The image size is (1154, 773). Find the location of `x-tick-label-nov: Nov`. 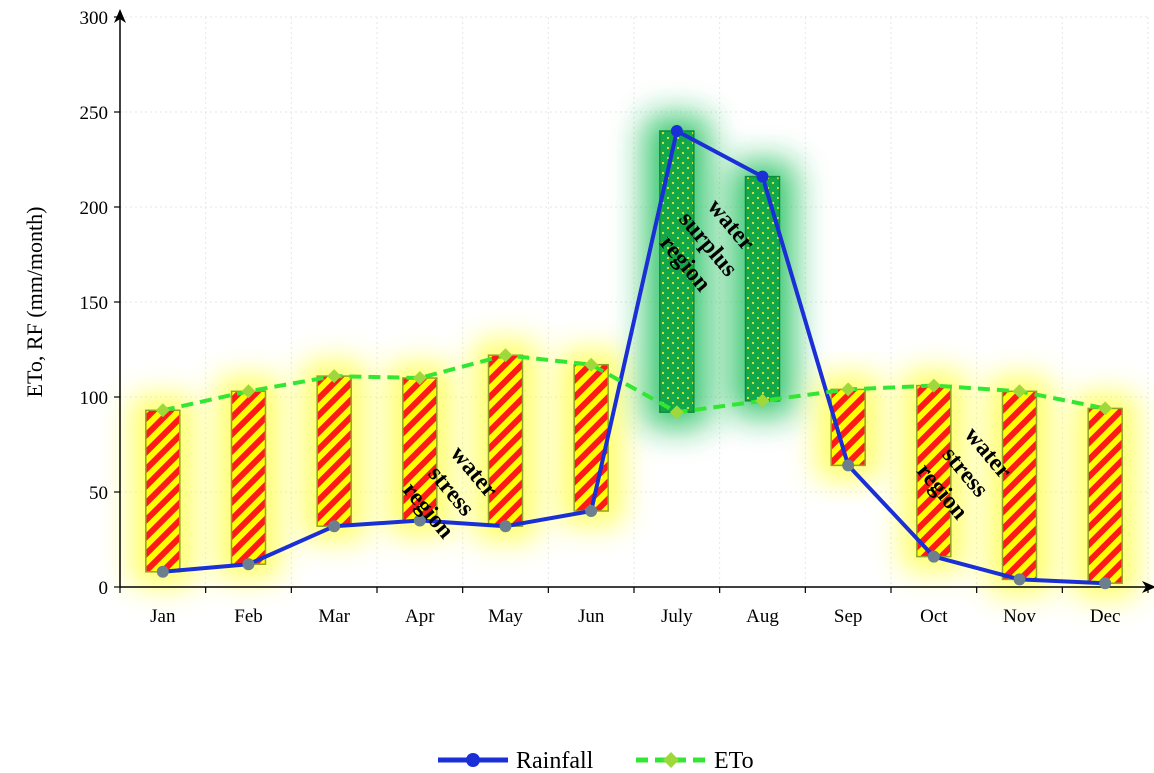

x-tick-label-nov: Nov is located at coordinates (1019, 616).